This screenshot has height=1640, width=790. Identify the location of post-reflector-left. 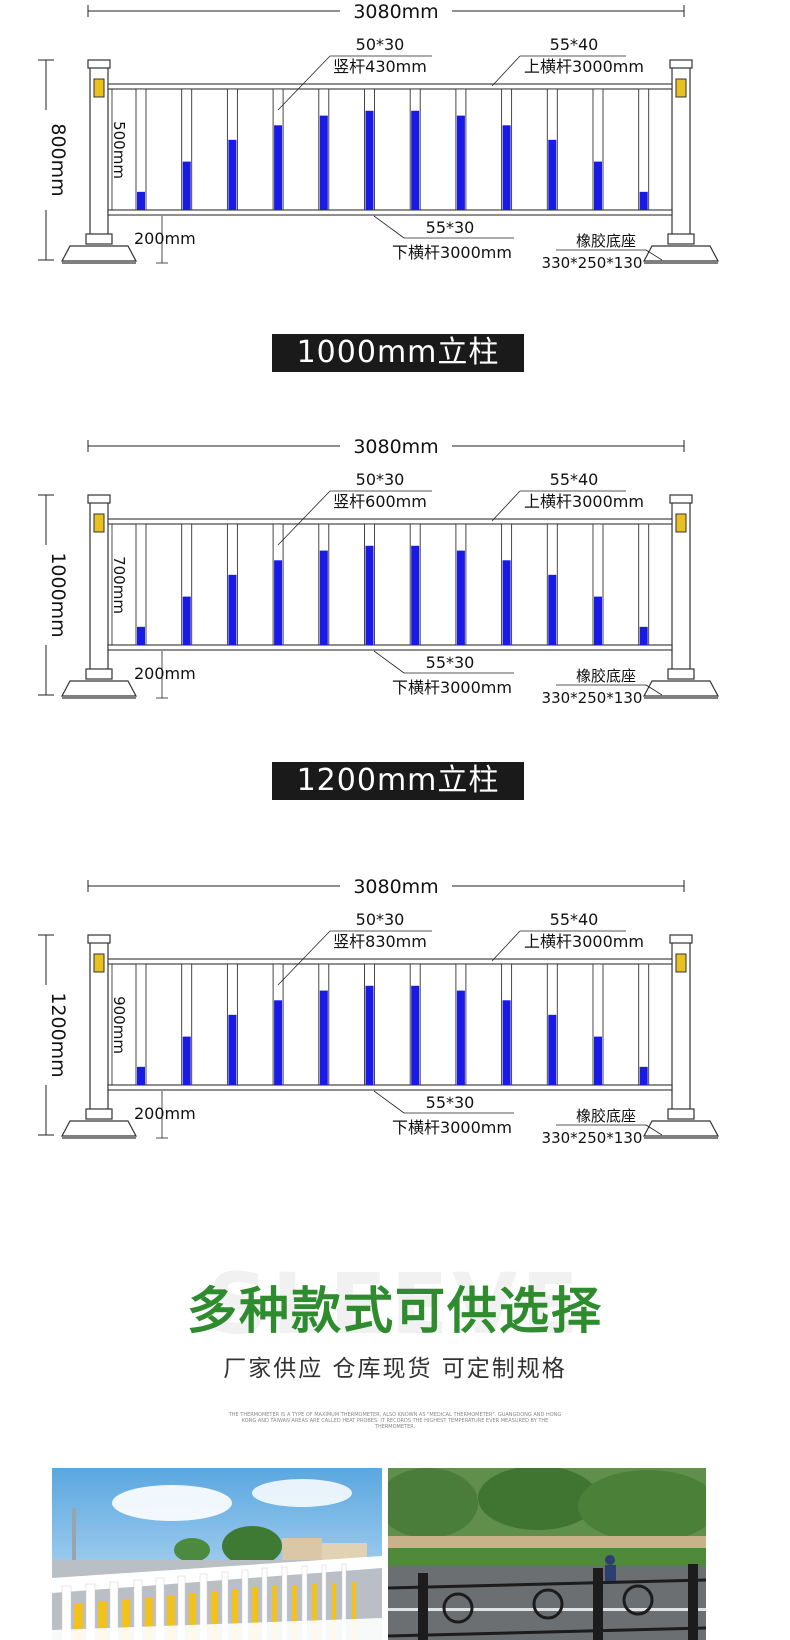
(99, 523).